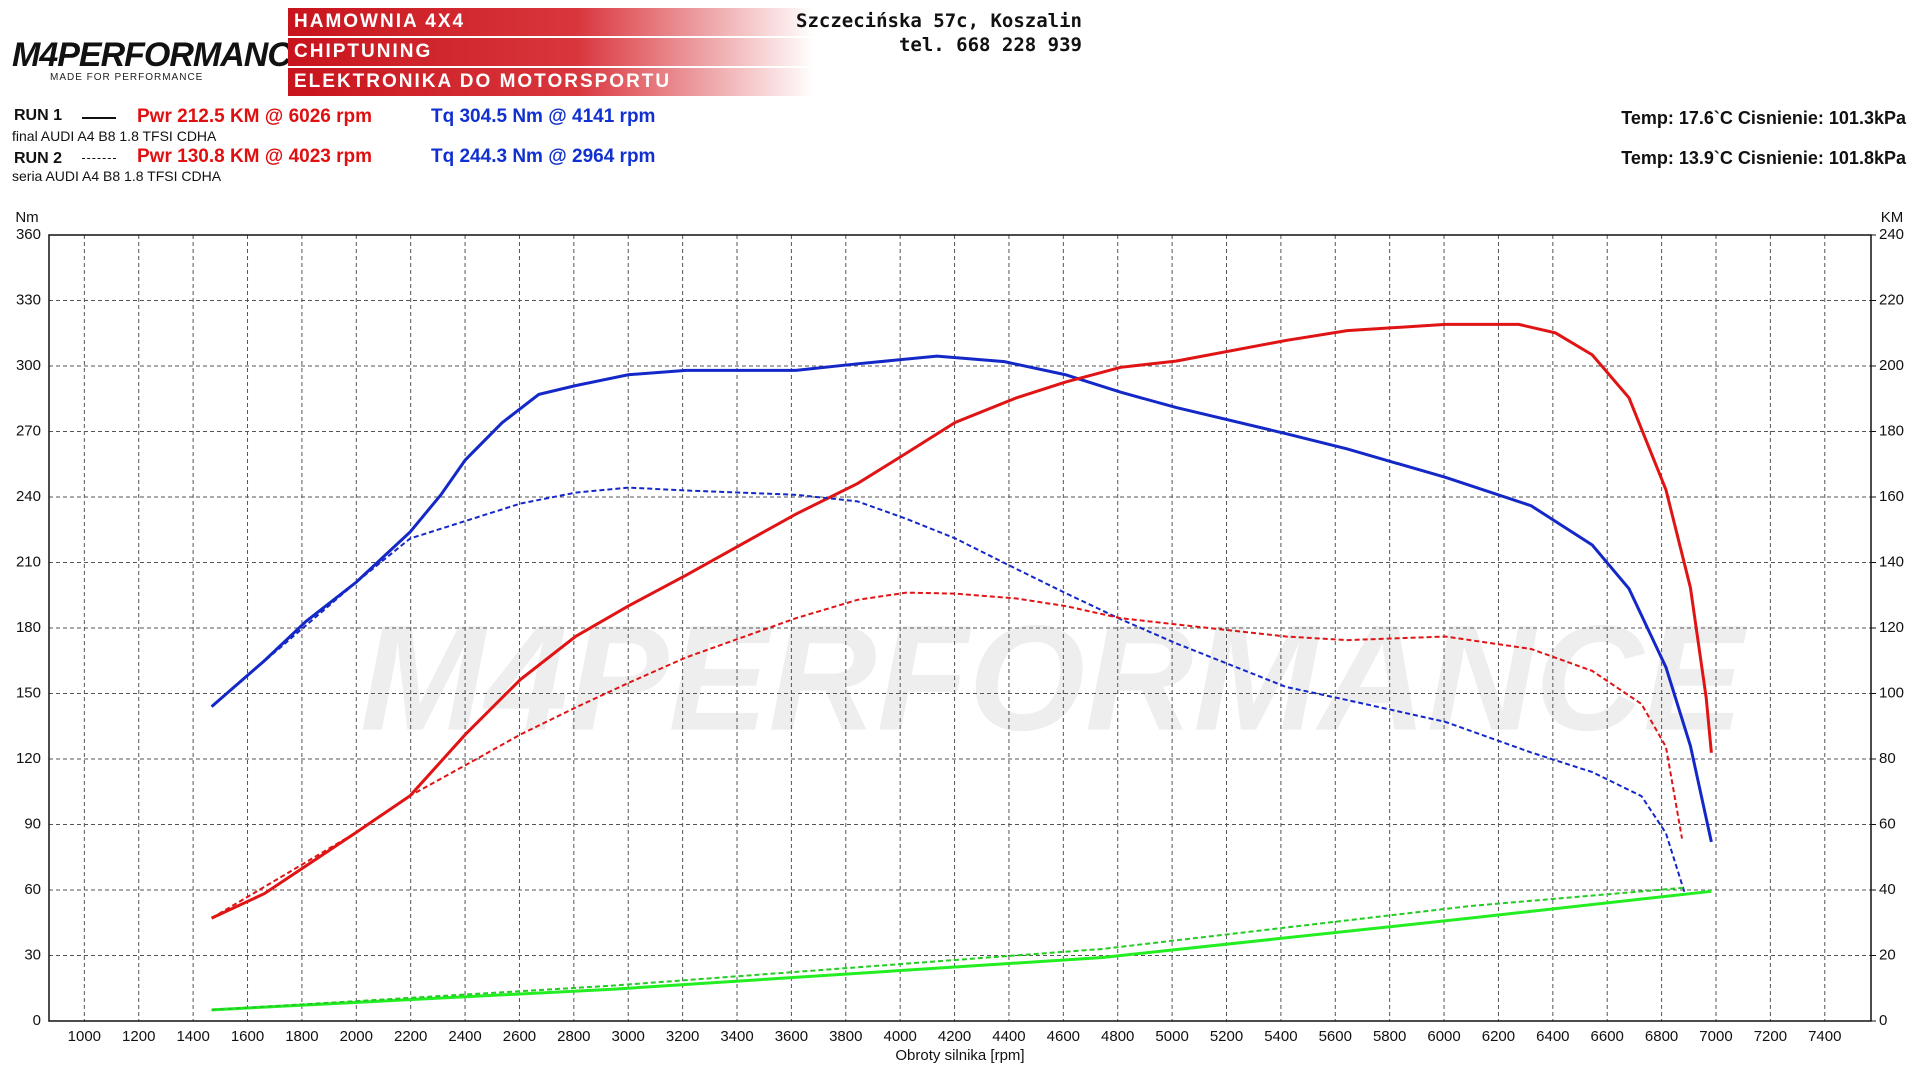  Describe the element at coordinates (845, 1036) in the screenshot. I see `x-tick-label: 3800` at that location.